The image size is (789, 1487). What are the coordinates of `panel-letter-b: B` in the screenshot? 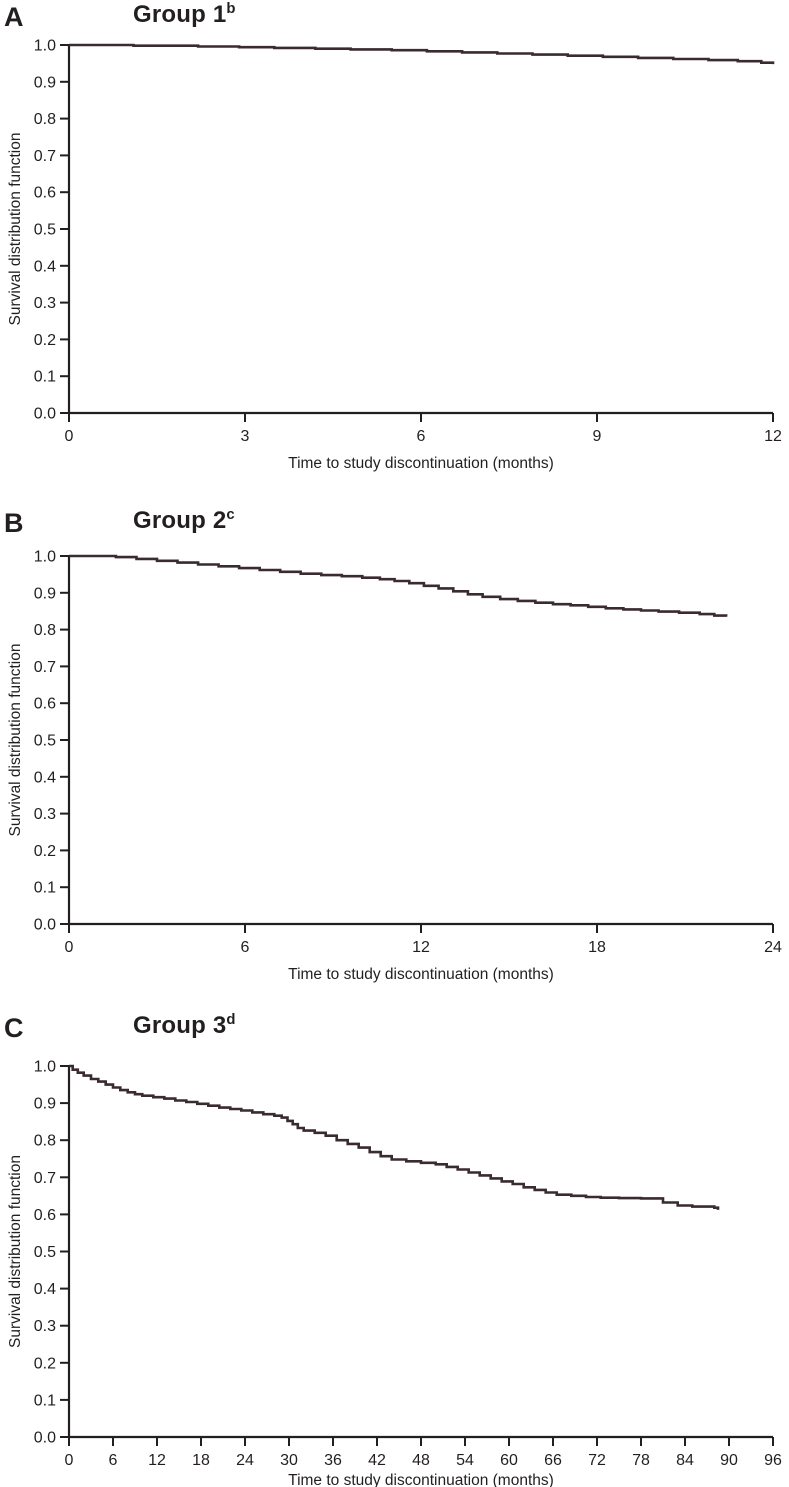 It's located at (14, 523).